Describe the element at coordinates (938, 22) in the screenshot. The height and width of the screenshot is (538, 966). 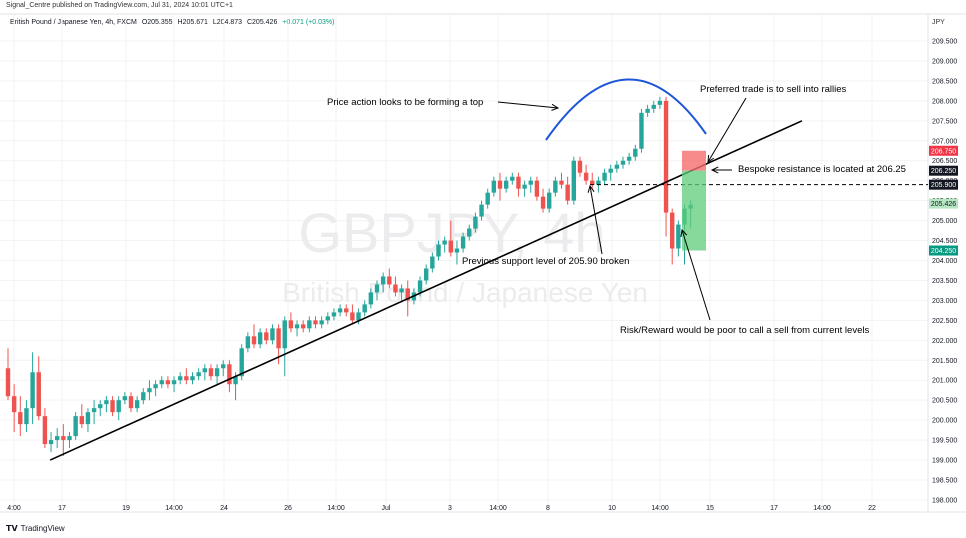
I see `currency-label: JPY` at that location.